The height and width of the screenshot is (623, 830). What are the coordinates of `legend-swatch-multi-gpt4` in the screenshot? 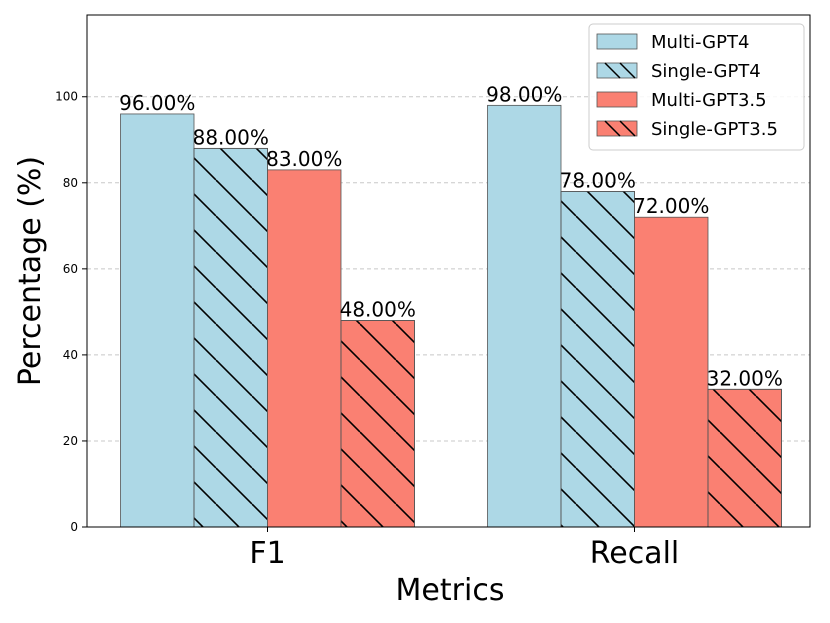 It's located at (617, 41).